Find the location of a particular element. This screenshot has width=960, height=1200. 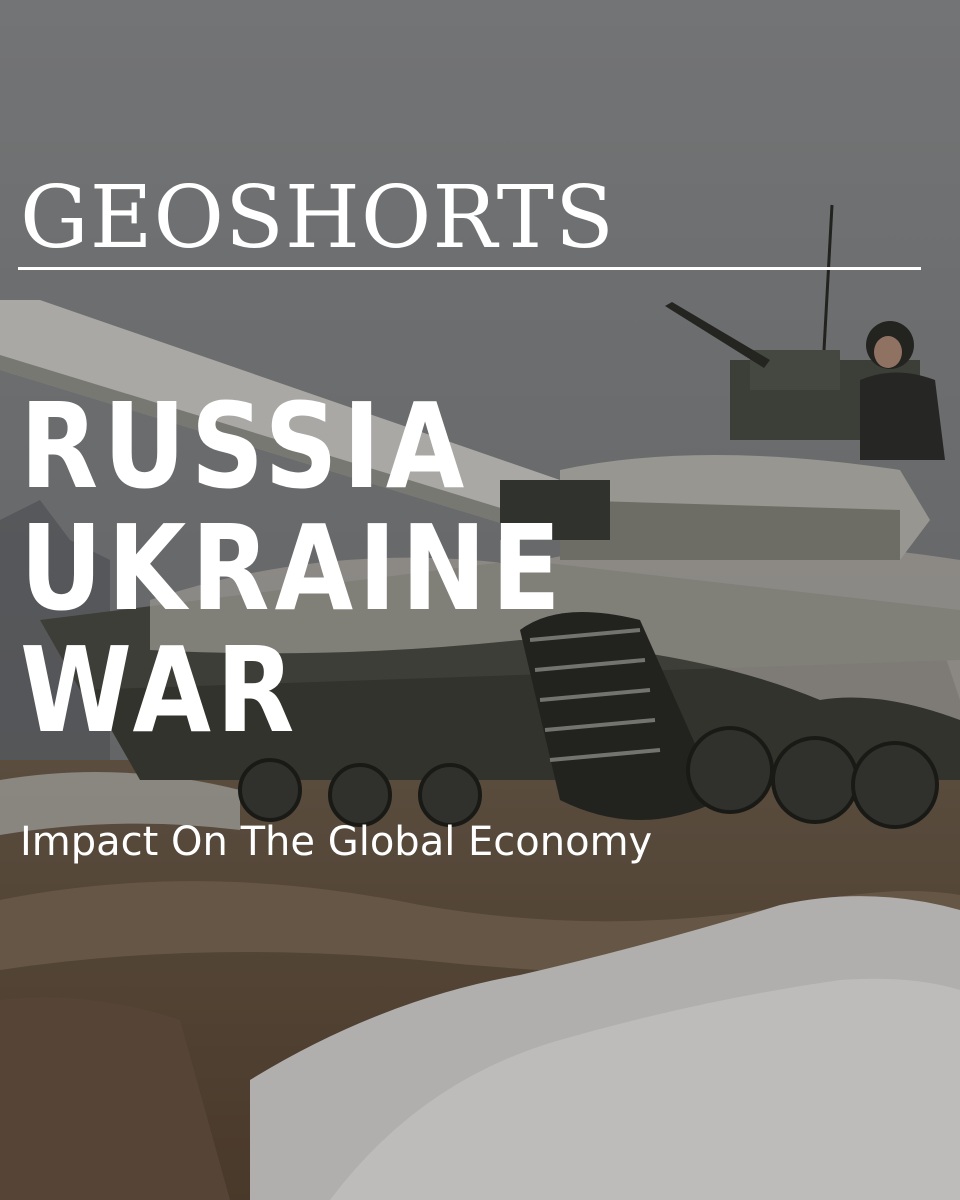

subtitle: Impact On The Global Economy is located at coordinates (336, 842).